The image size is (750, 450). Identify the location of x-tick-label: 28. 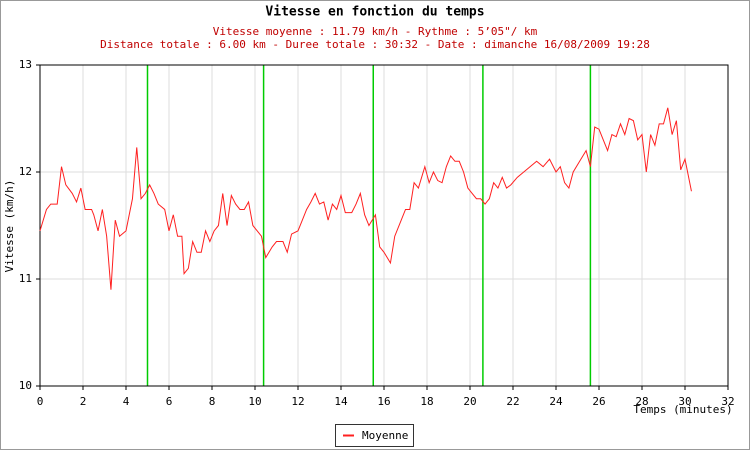
(641, 401).